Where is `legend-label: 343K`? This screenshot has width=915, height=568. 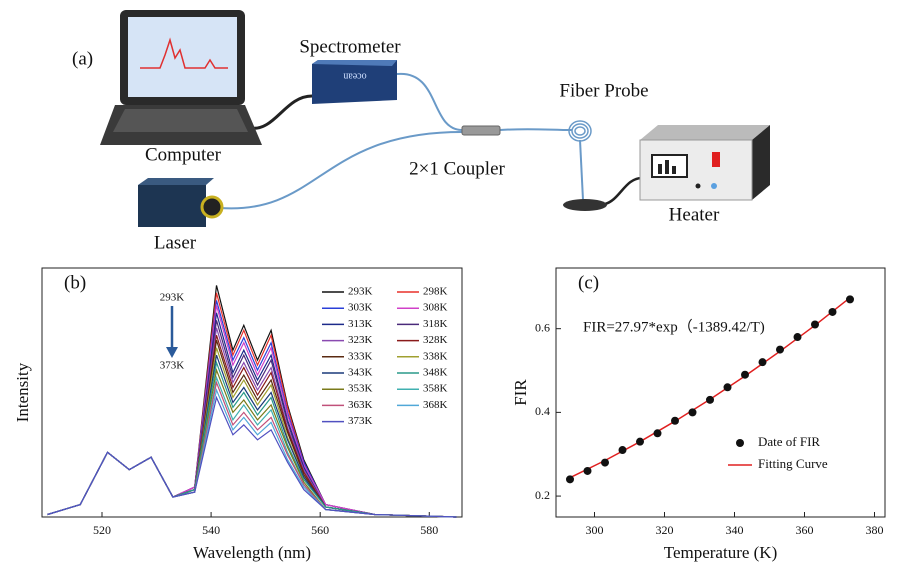
legend-label: 343K is located at coordinates (360, 373).